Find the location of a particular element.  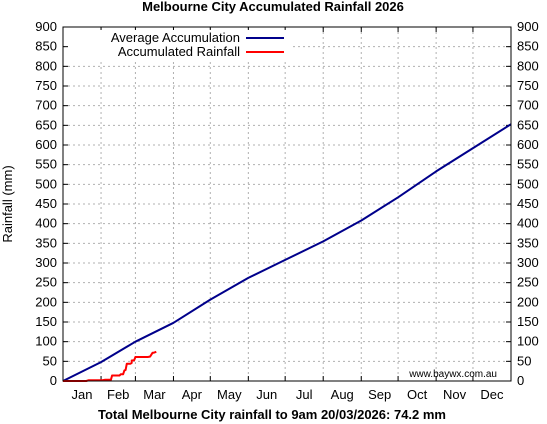

x-tick-label: Jun is located at coordinates (266, 394).